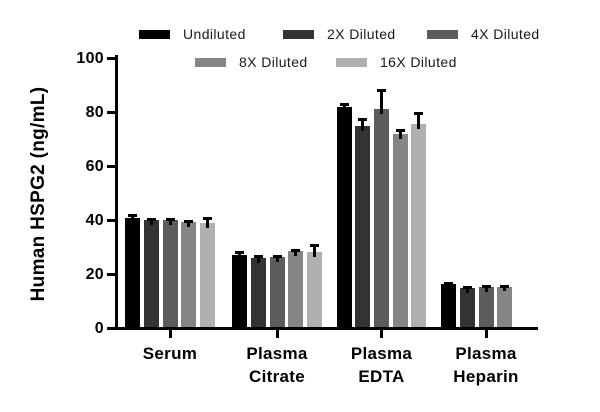  I want to click on legend-label: 16X Diluted, so click(418, 62).